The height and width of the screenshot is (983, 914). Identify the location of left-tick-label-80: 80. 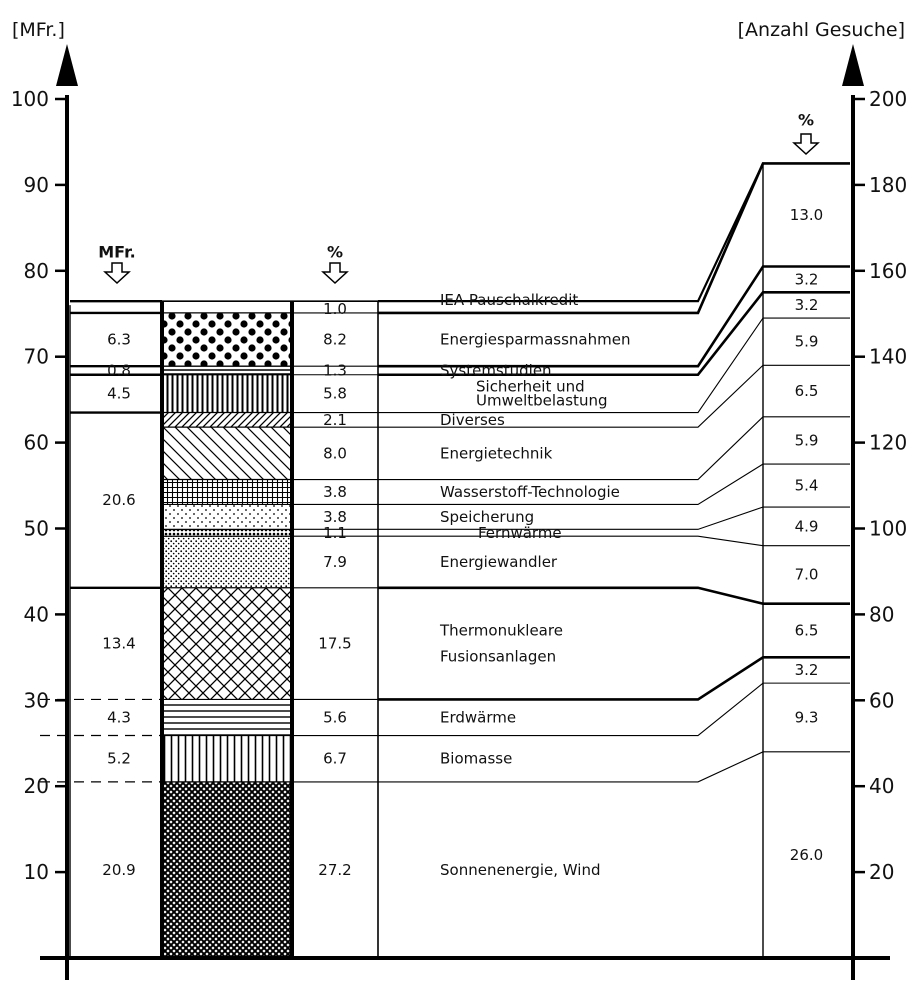
(36, 271).